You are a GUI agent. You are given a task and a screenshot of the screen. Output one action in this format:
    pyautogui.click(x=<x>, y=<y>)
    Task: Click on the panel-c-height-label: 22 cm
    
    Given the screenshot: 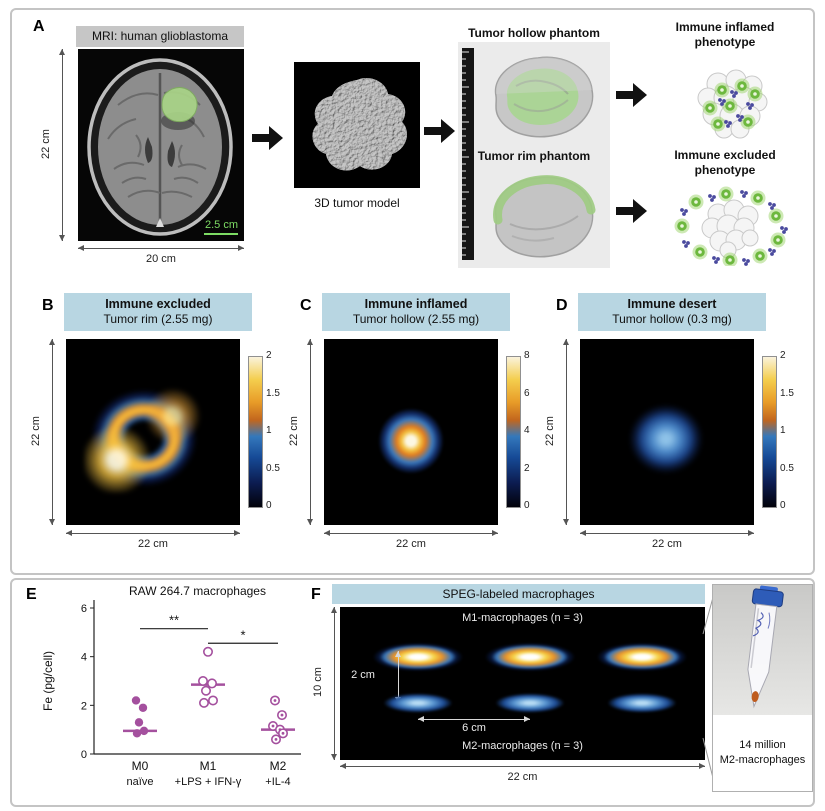 What is the action you would take?
    pyautogui.click(x=294, y=431)
    